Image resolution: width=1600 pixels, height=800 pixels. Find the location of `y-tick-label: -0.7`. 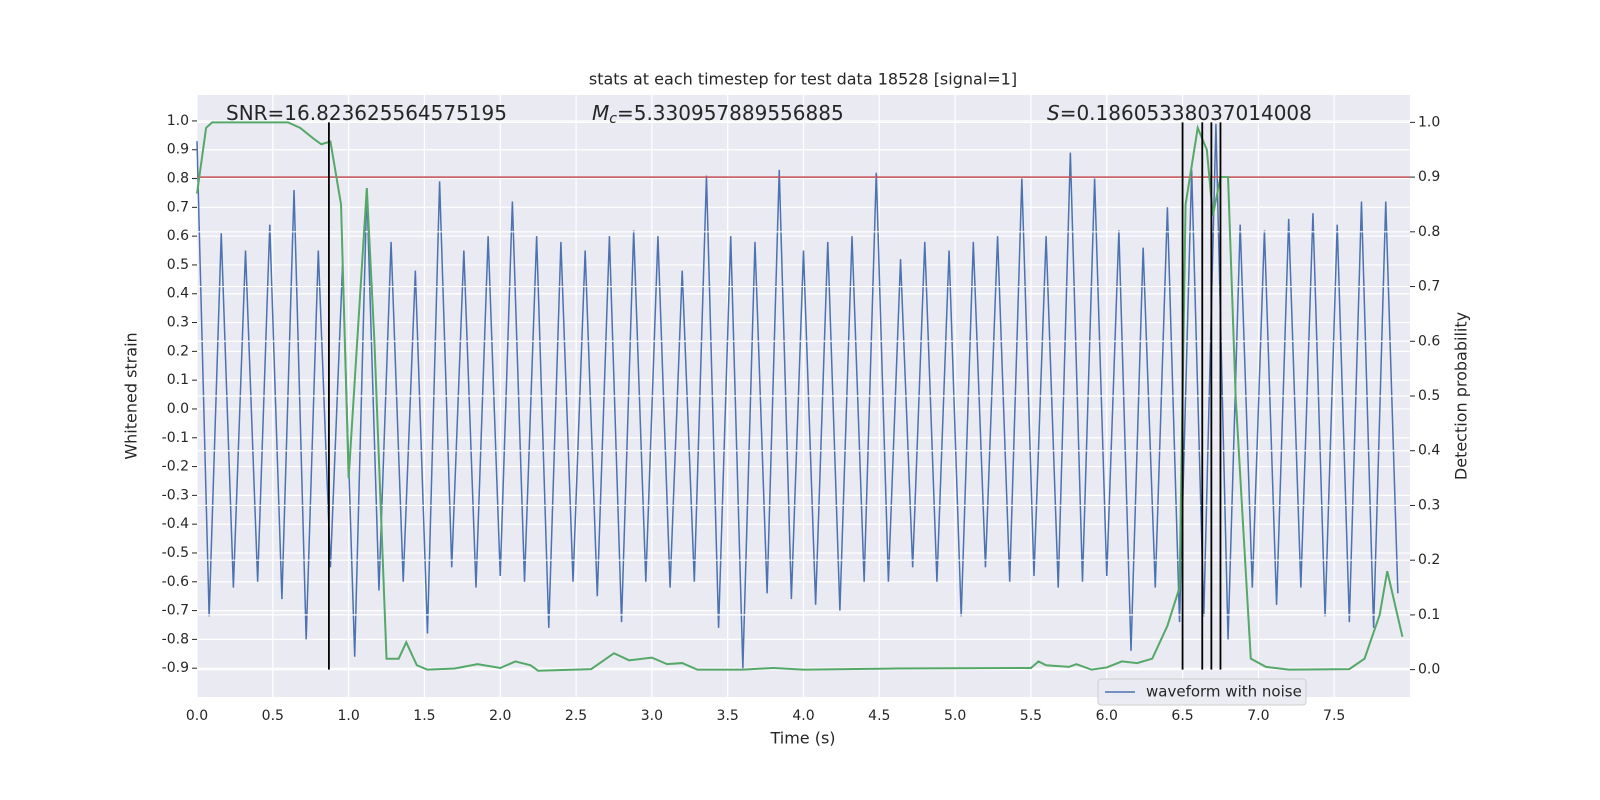

y-tick-label: -0.7 is located at coordinates (175, 611).